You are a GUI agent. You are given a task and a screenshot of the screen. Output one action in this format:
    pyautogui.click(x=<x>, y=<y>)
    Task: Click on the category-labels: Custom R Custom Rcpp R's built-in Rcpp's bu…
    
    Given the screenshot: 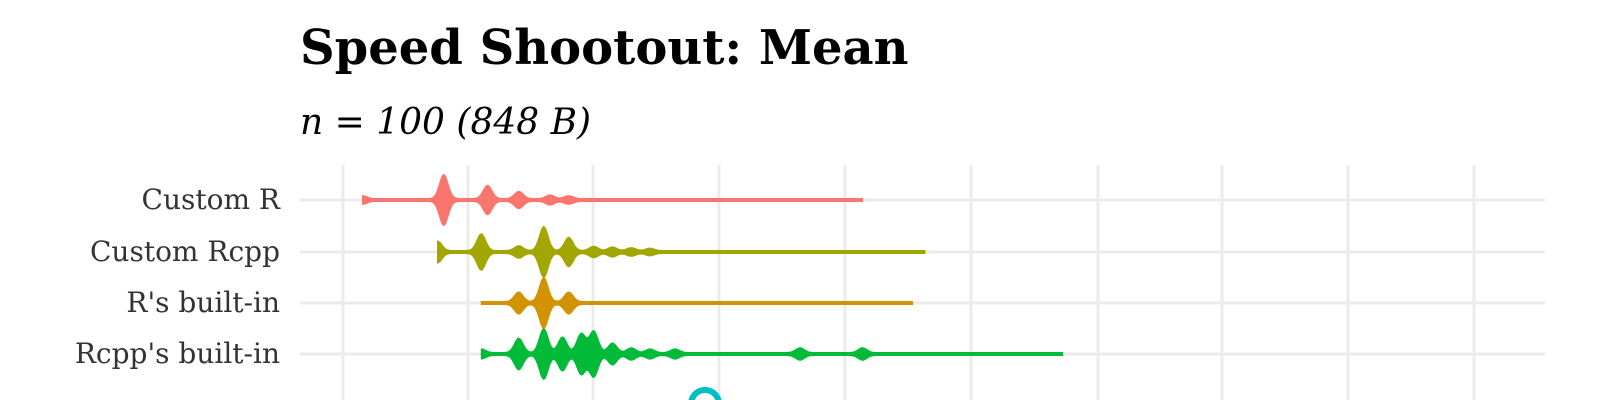 What is the action you would take?
    pyautogui.click(x=178, y=276)
    